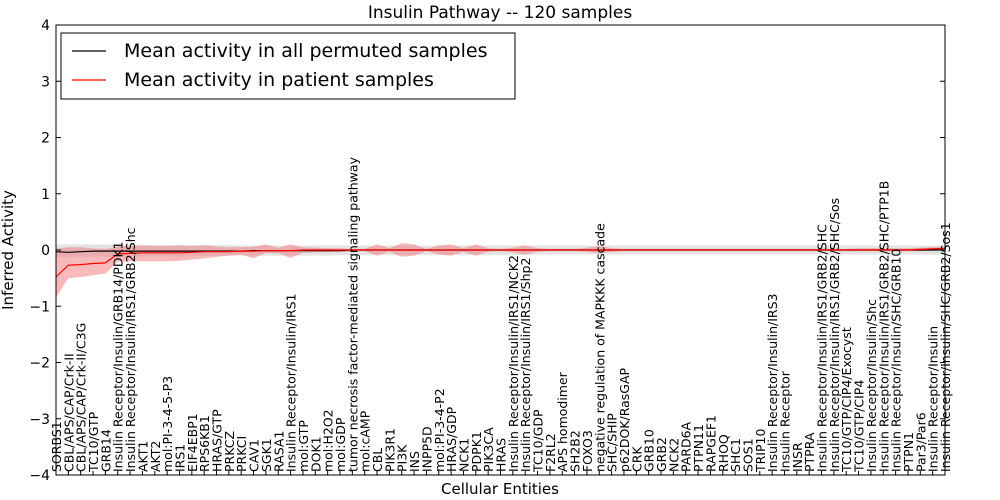  Describe the element at coordinates (846, 400) in the screenshot. I see `x-tick-label: TC10/GTP/CIP4/Exocyst` at that location.